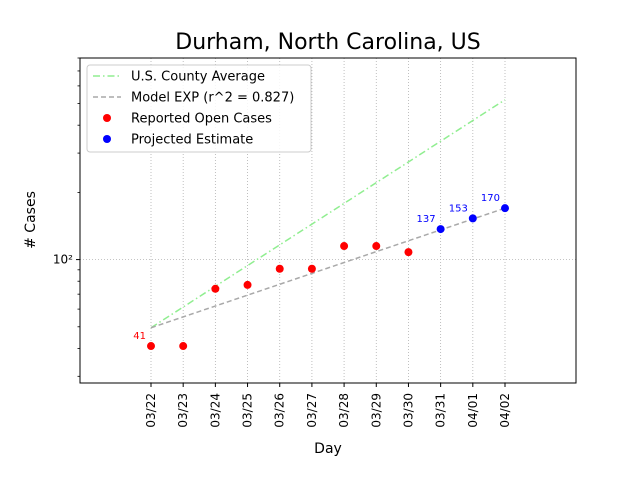 This screenshot has height=480, width=640. What do you see at coordinates (408, 410) in the screenshot?
I see `x-tick-label: 03/30` at bounding box center [408, 410].